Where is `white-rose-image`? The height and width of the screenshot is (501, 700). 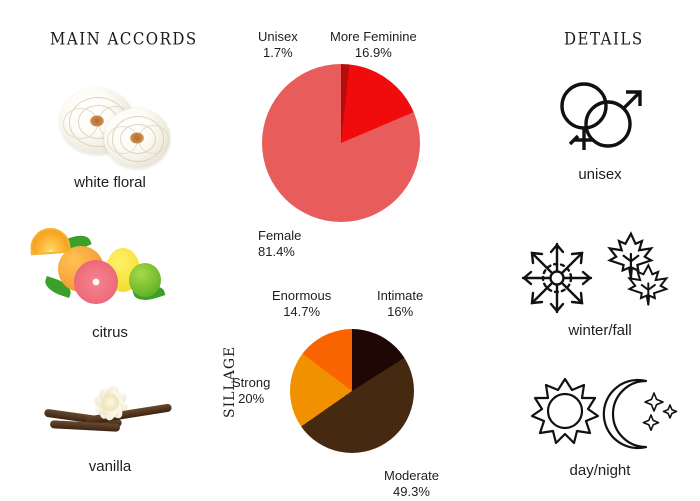 white-rose-image is located at coordinates (110, 124).